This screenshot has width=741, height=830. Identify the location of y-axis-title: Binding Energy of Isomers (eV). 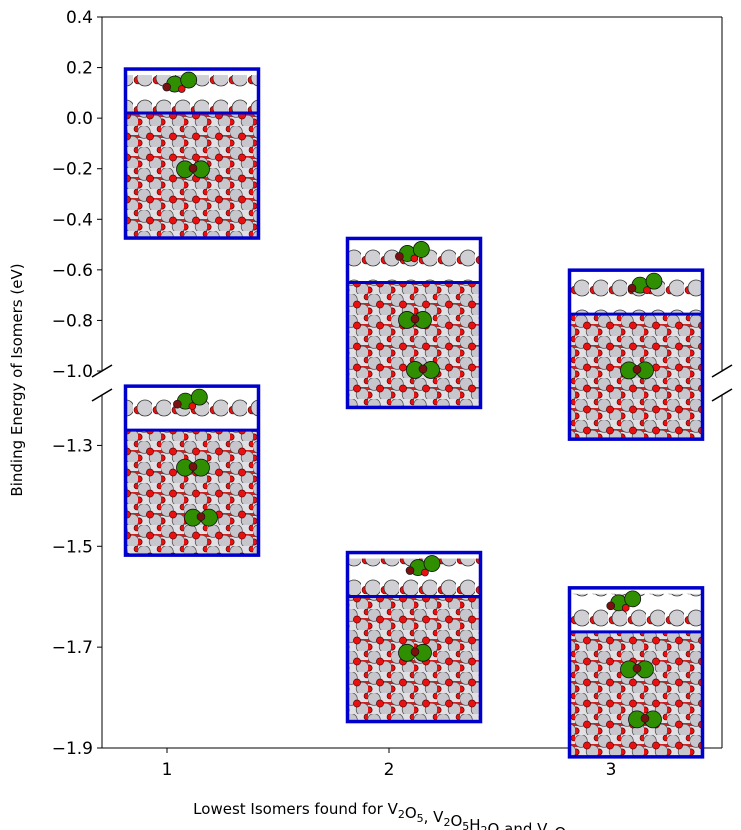
(17, 379).